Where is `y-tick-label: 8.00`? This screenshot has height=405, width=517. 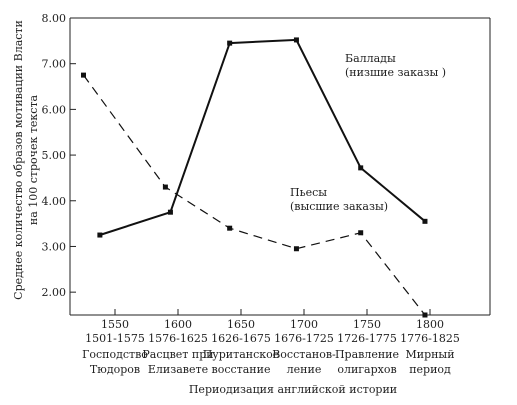 y-tick-label: 8.00 is located at coordinates (54, 18).